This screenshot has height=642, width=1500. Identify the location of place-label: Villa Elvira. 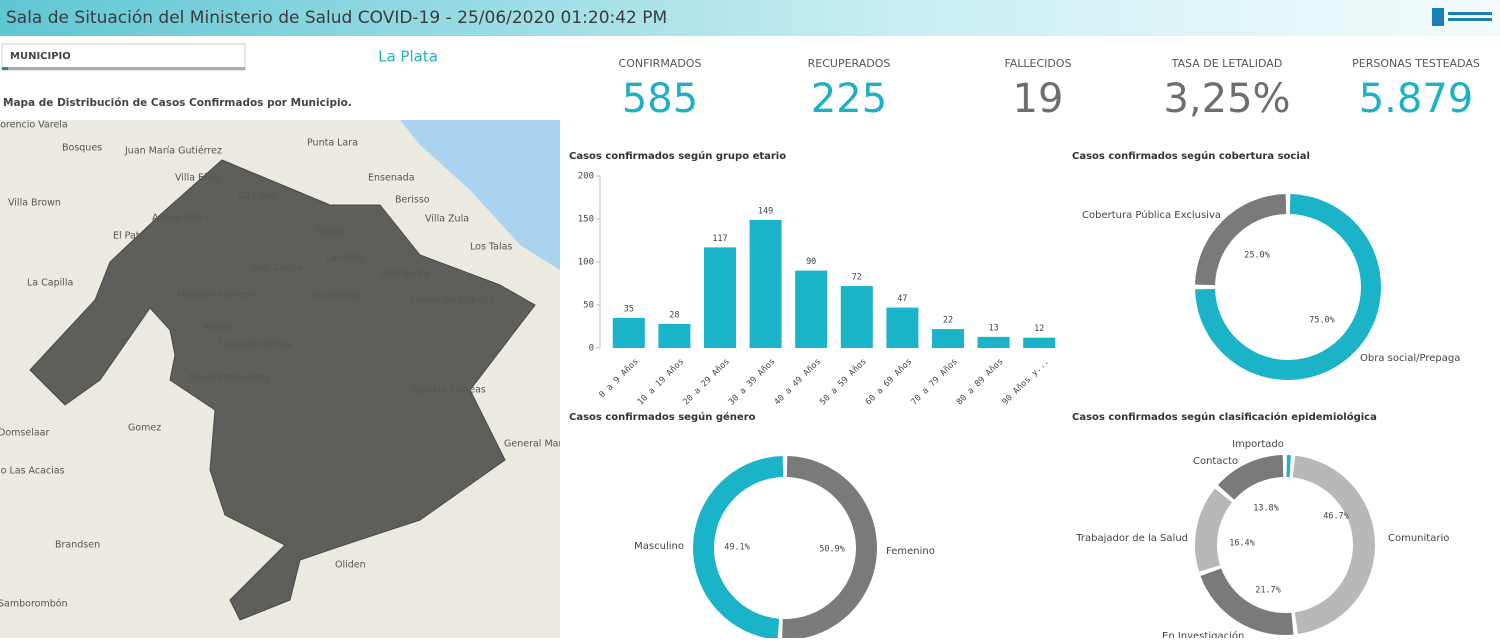
(405, 274).